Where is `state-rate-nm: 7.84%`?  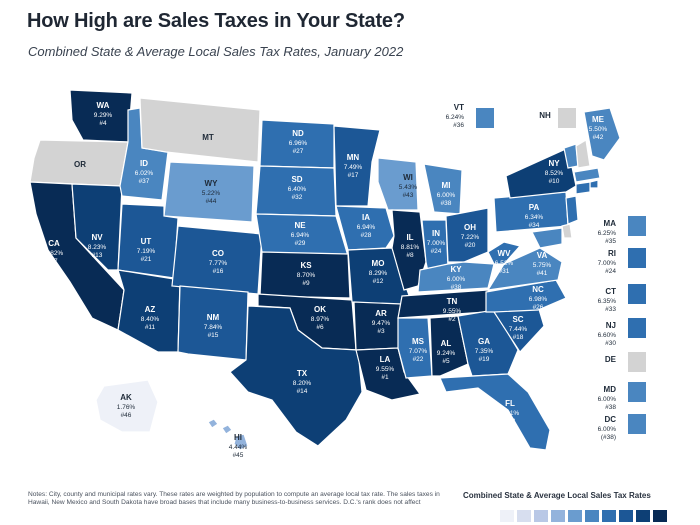
state-rate-nm: 7.84% is located at coordinates (213, 327).